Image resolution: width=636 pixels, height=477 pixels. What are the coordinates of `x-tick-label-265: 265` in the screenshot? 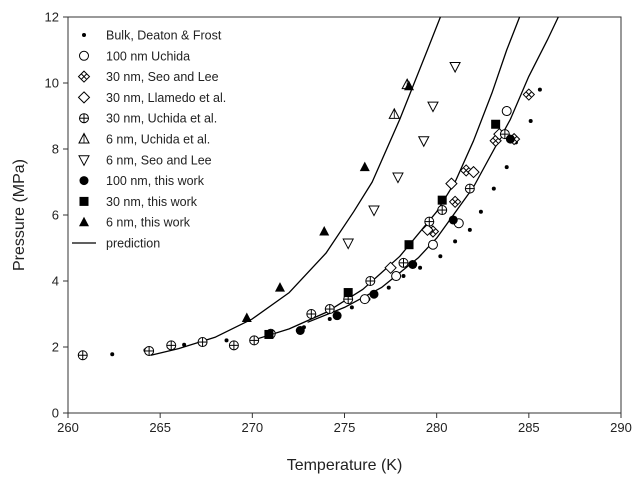 It's located at (160, 427).